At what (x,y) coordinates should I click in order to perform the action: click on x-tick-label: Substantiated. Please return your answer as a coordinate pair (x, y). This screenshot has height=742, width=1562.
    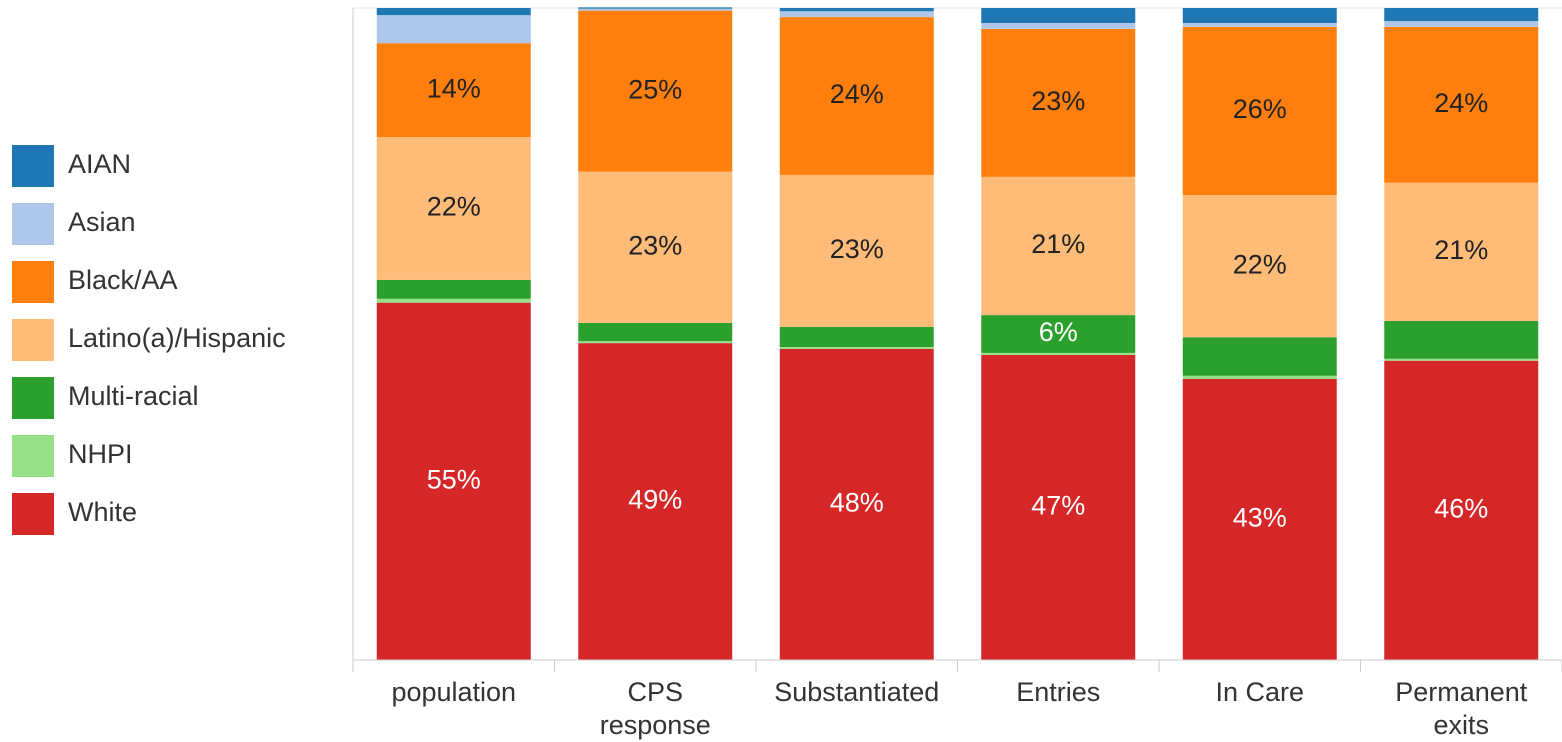
    Looking at the image, I should click on (857, 692).